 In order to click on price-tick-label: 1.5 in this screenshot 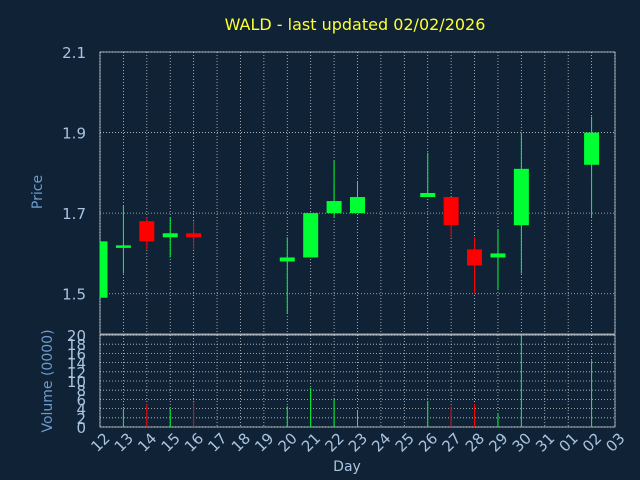, I will do `click(74, 295)`.